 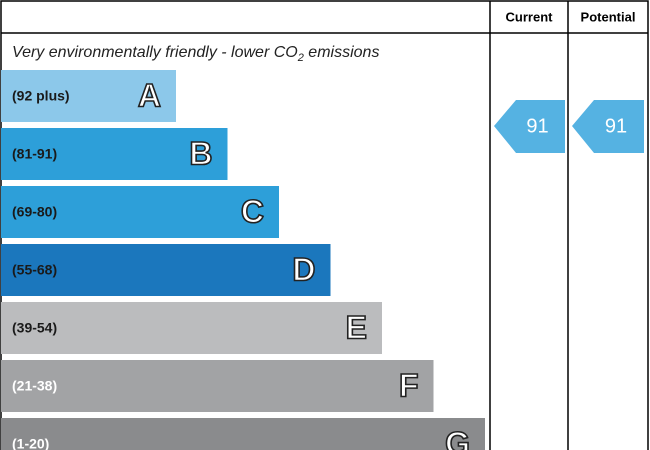 I want to click on subscript: 2, so click(x=300, y=58).